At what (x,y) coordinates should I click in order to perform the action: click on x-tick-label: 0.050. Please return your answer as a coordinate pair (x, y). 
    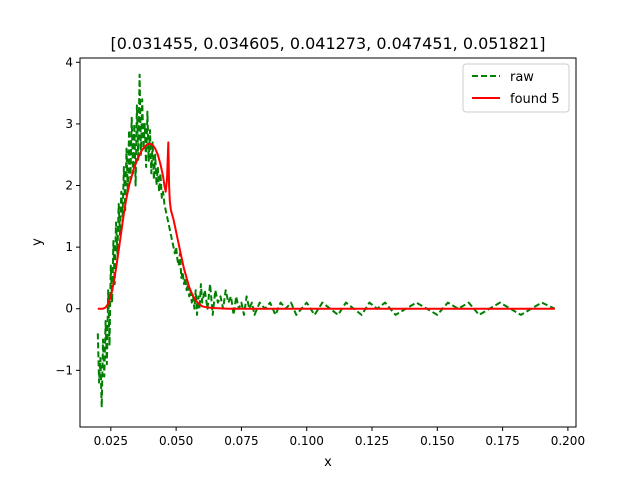
    Looking at the image, I should click on (176, 441).